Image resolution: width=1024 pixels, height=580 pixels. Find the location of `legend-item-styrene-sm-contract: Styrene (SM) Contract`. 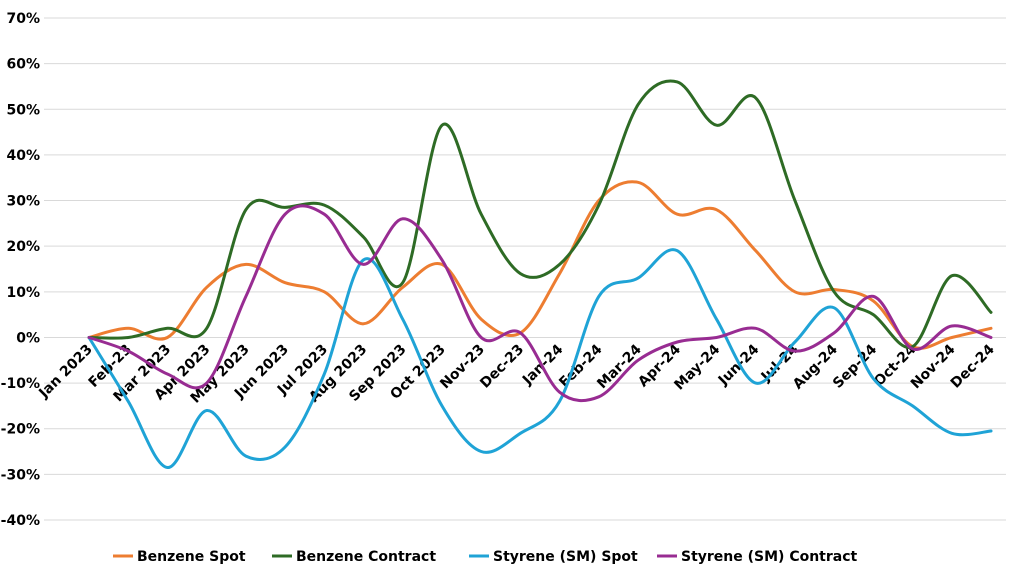

legend-item-styrene-sm-contract: Styrene (SM) Contract is located at coordinates (757, 557).